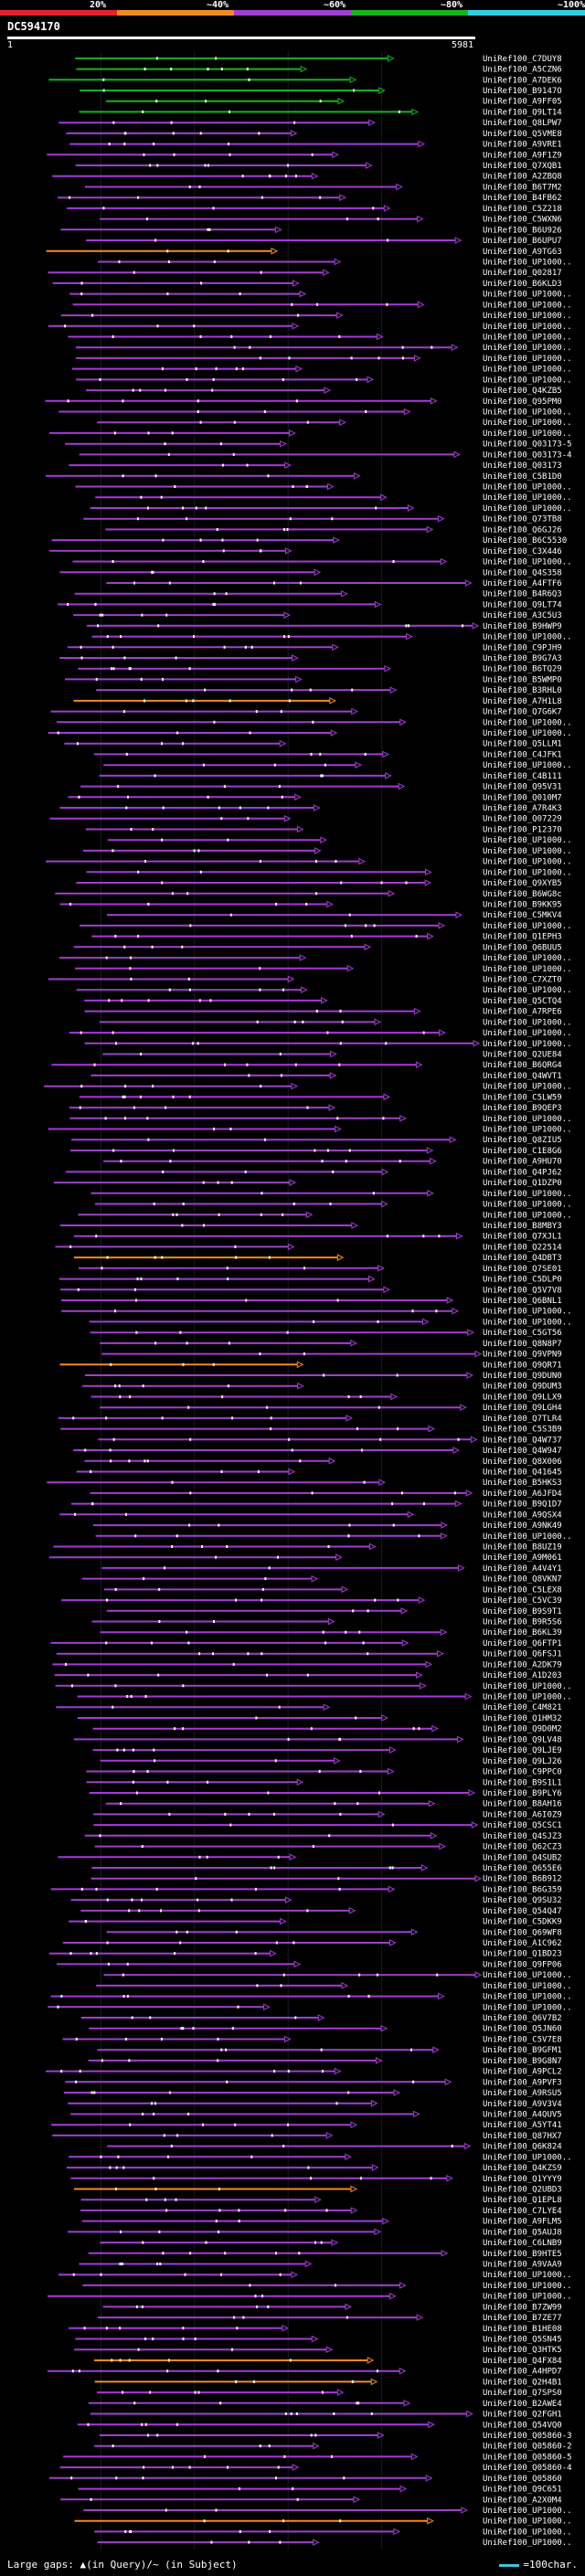  Describe the element at coordinates (522, 615) in the screenshot. I see `hit-label: UniRef100_A3C5U3` at that location.